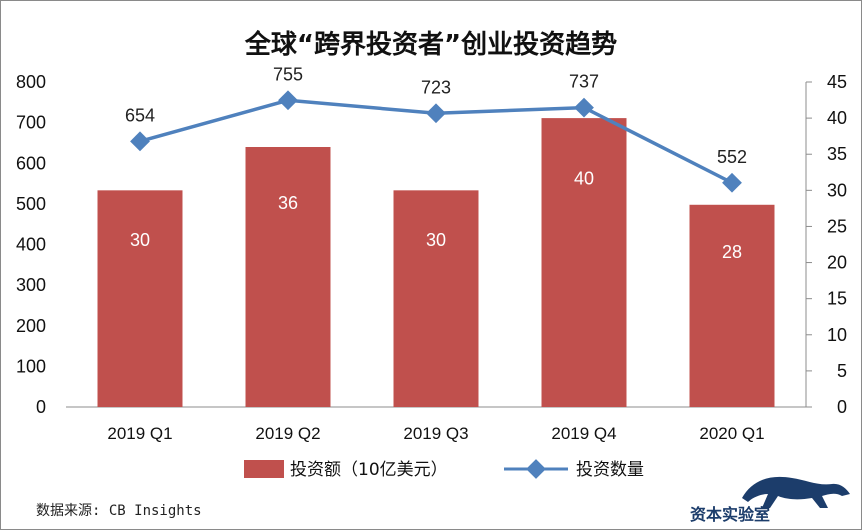  What do you see at coordinates (264, 469) in the screenshot?
I see `legend-bar-swatch` at bounding box center [264, 469].